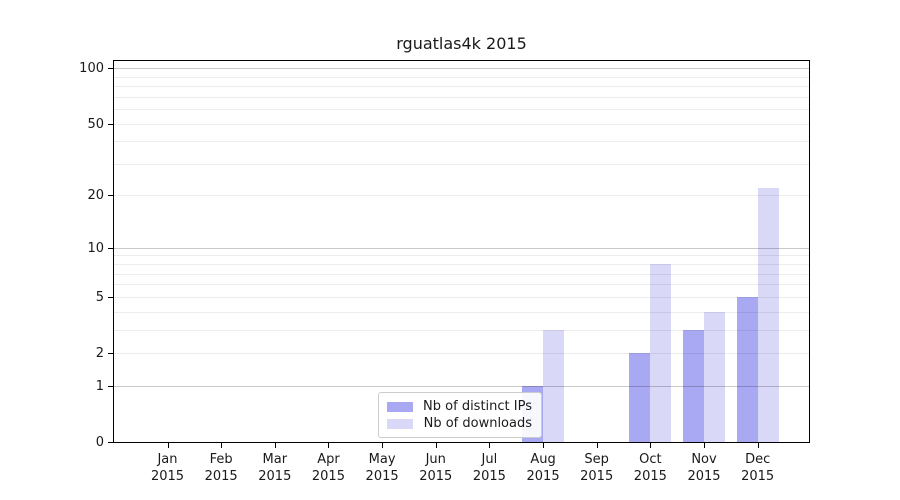 This screenshot has height=500, width=900. Describe the element at coordinates (543, 468) in the screenshot. I see `x-tick-label-aug: Aug 2015` at that location.